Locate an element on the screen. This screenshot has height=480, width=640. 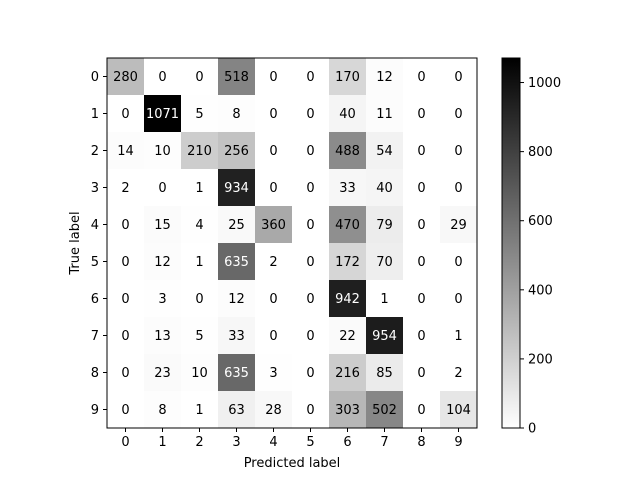
cell-value-label: 11 is located at coordinates (384, 114).